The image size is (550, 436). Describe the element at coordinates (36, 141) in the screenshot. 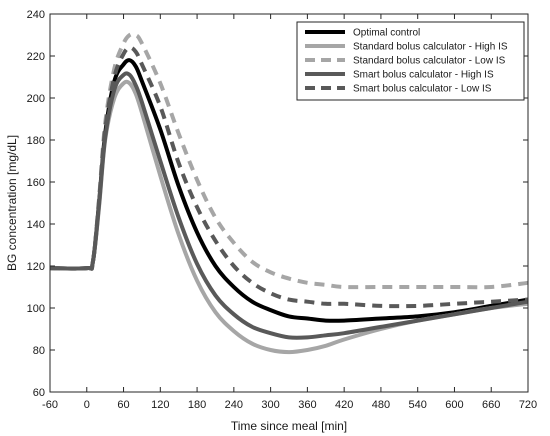

I see `y-tick-label: 180` at that location.